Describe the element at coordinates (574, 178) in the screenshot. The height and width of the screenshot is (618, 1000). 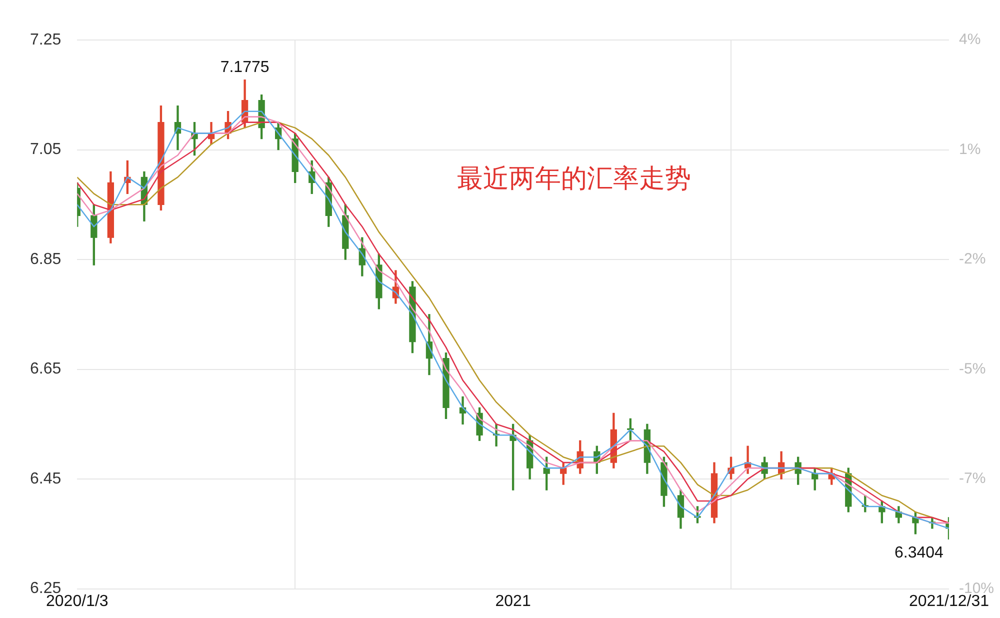
I see `text: 最近两年的汇率走势` at that location.